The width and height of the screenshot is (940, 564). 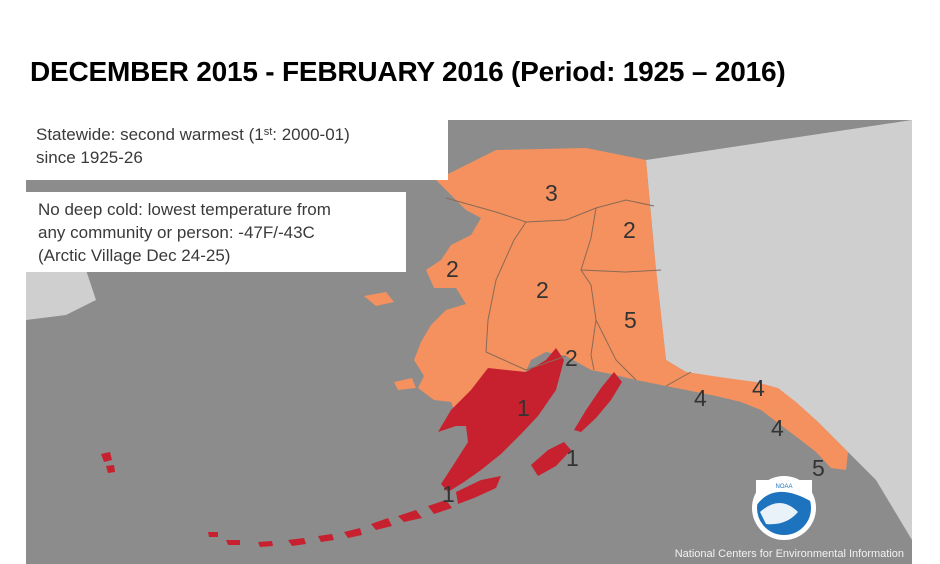 I want to click on st-lawrence-island, so click(x=379, y=299).